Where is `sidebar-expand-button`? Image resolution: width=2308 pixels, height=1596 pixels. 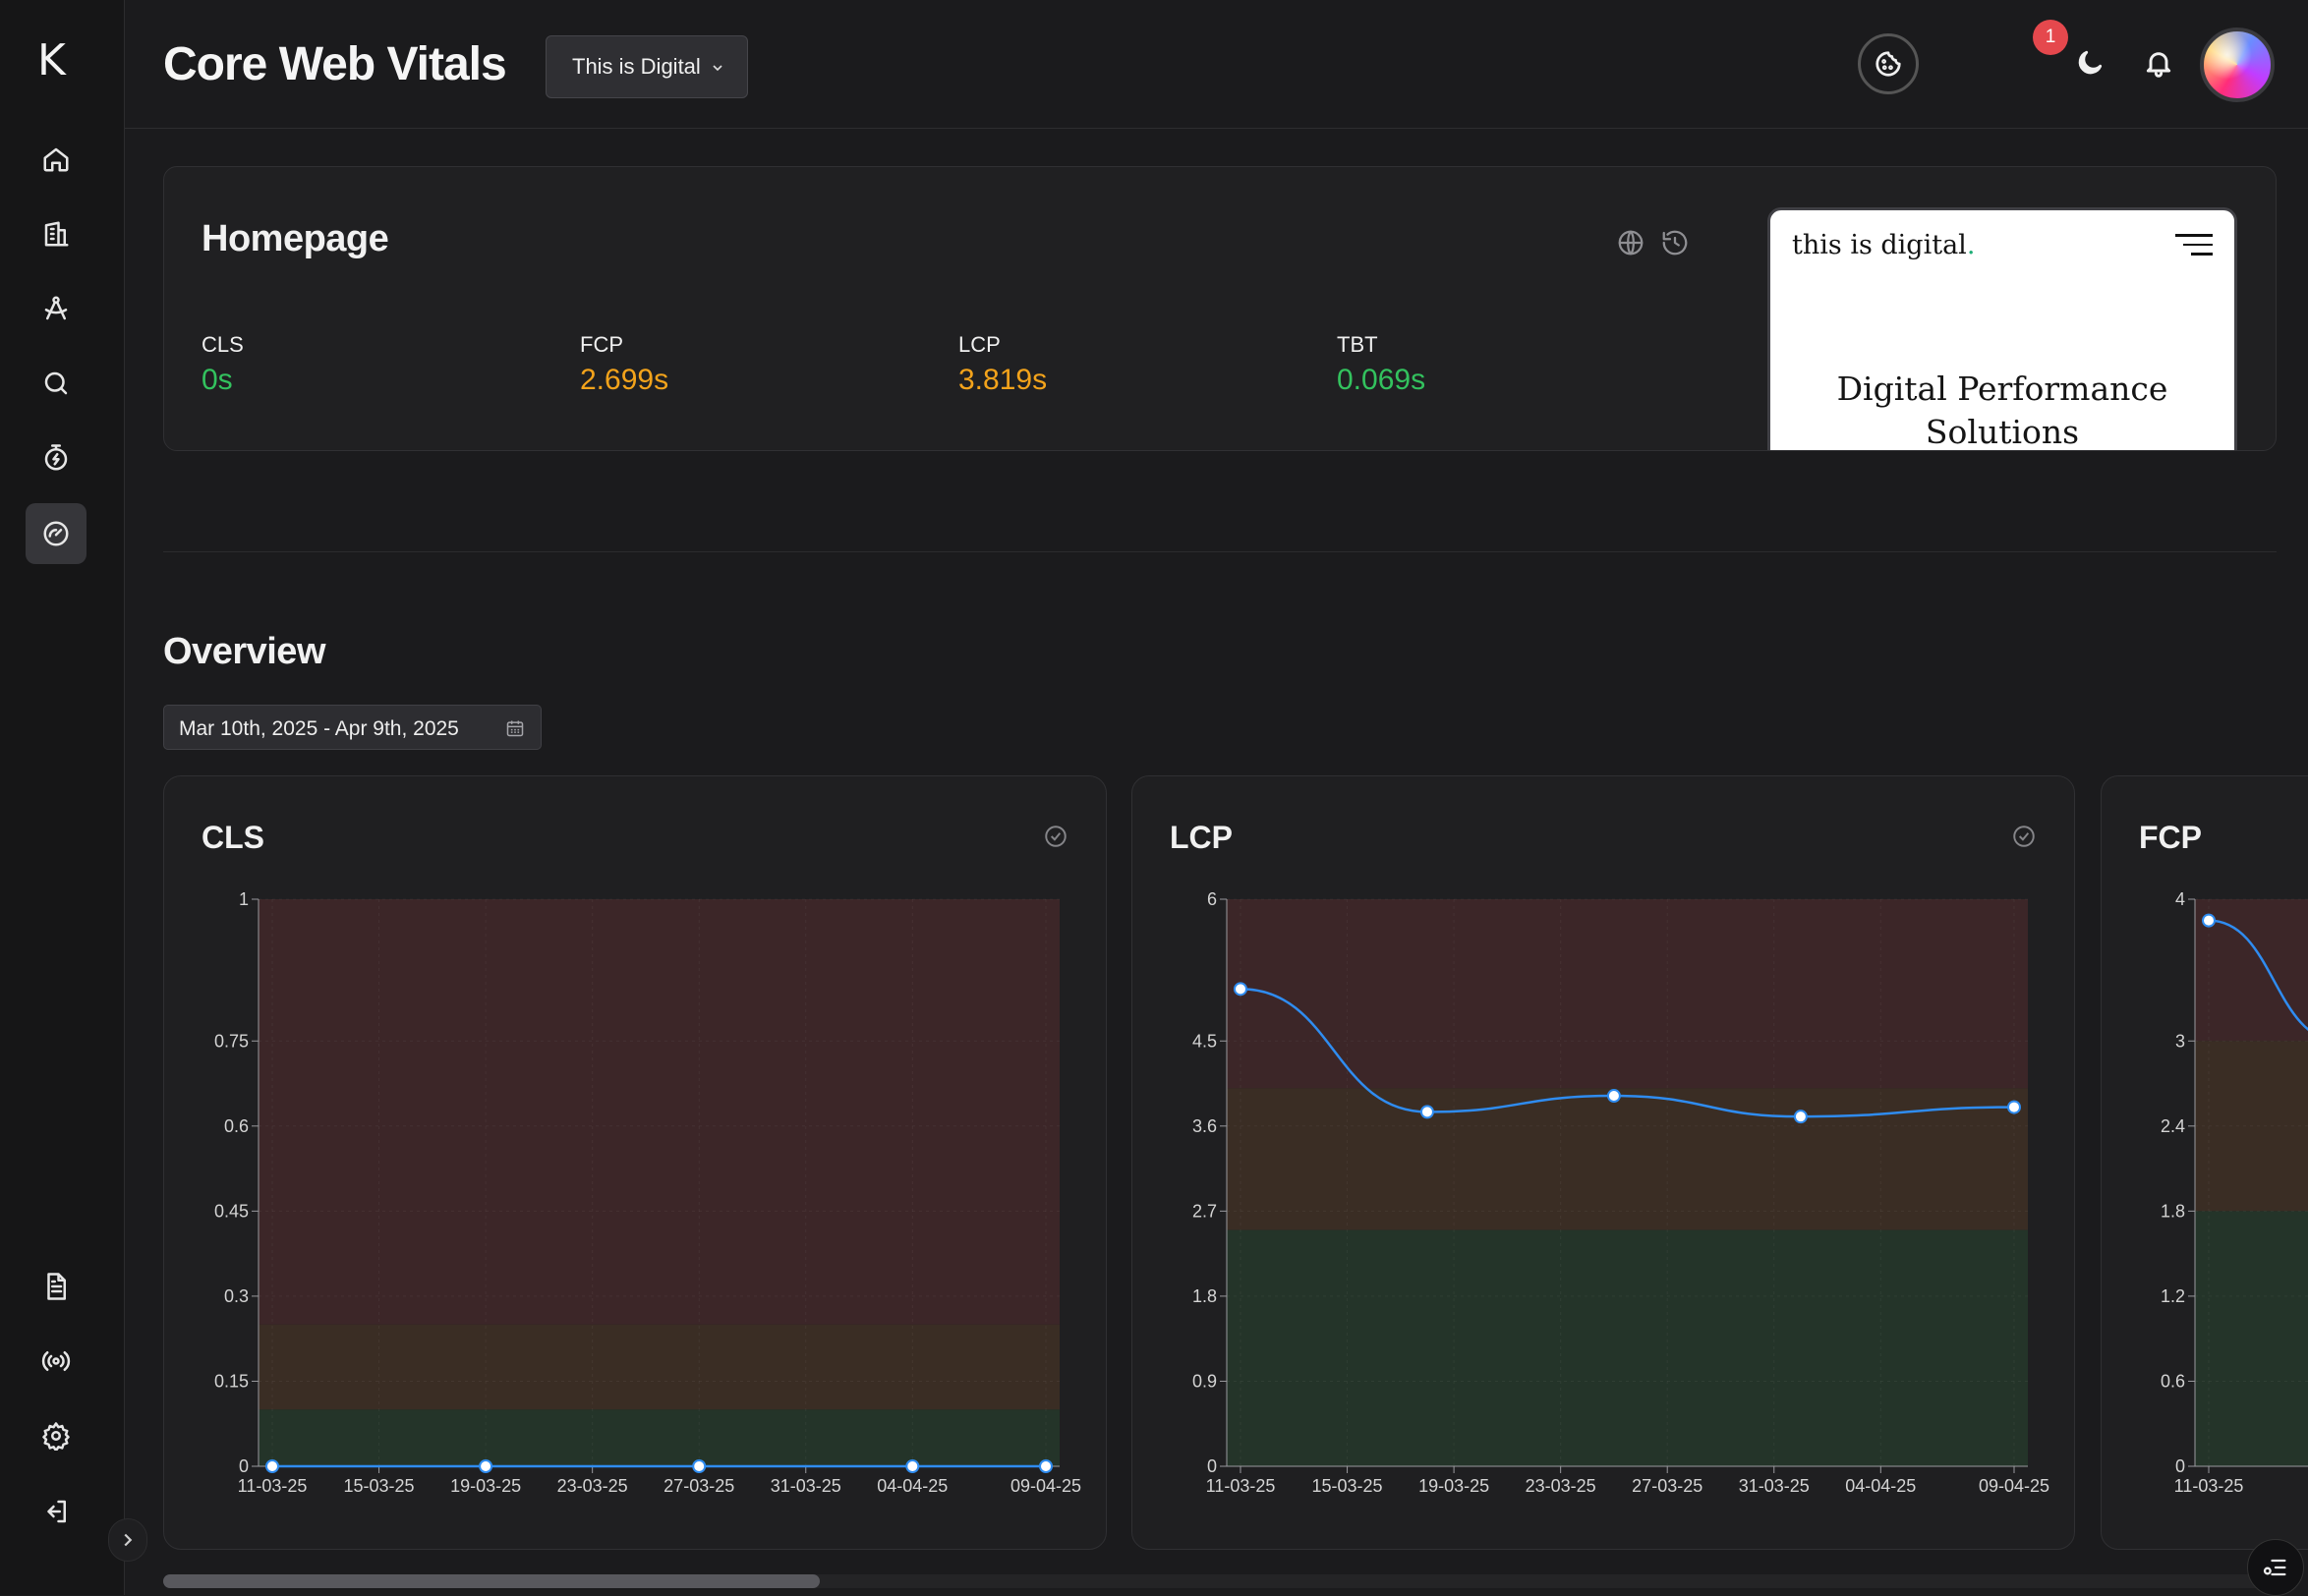 sidebar-expand-button is located at coordinates (127, 1540).